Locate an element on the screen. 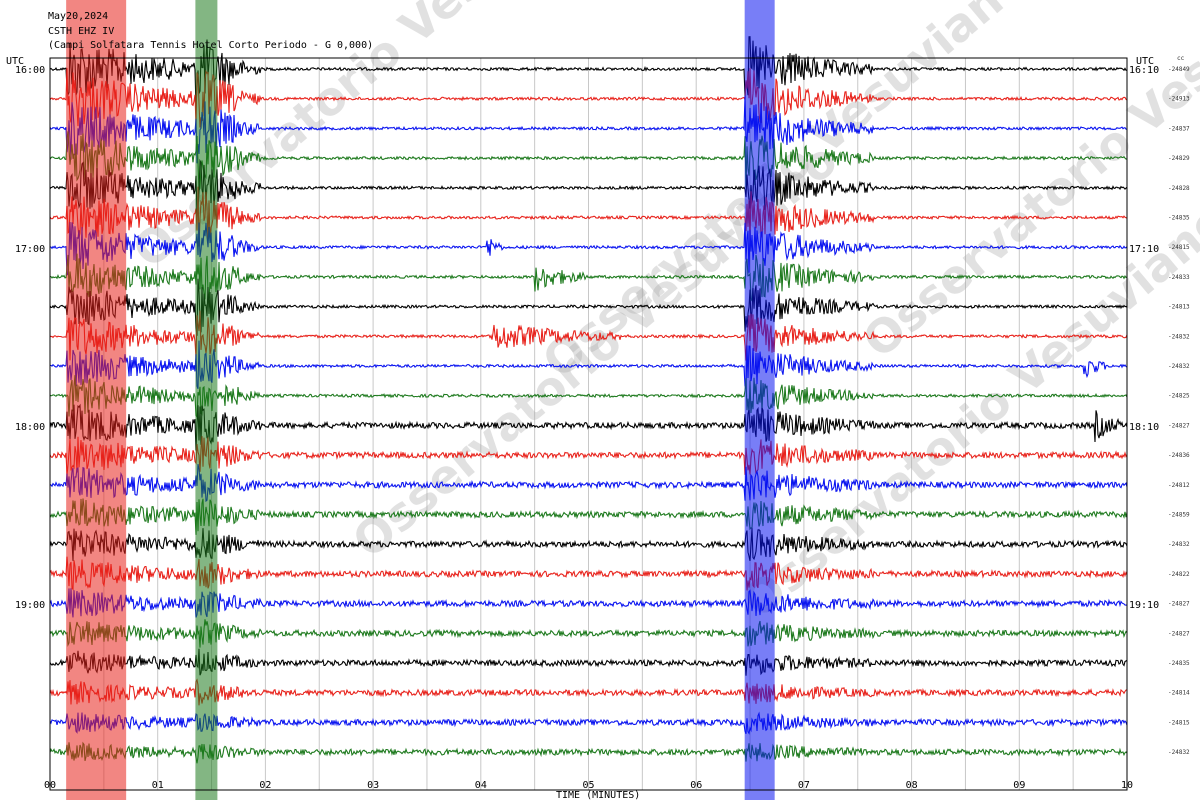 The image size is (1200, 800). right-value-label: -24913 is located at coordinates (1179, 99).